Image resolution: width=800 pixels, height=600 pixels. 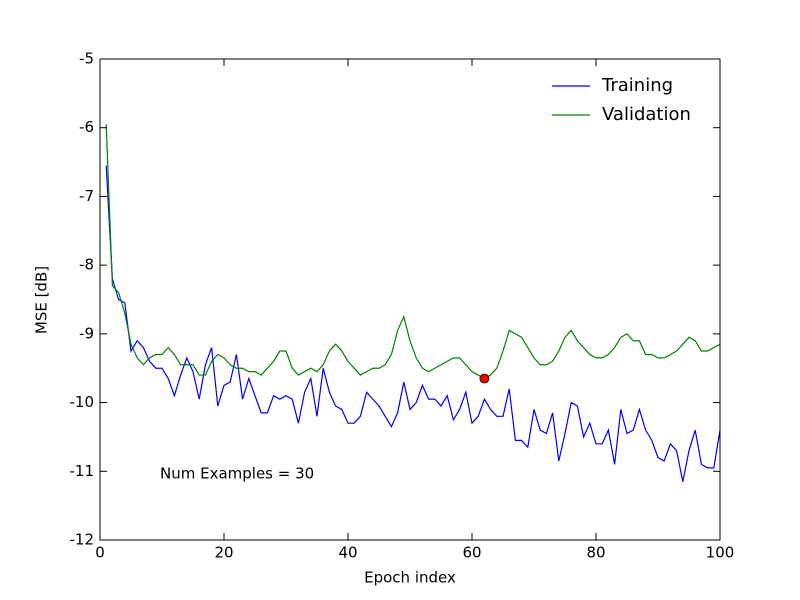 What do you see at coordinates (595, 553) in the screenshot?
I see `x-tick-label: 80` at bounding box center [595, 553].